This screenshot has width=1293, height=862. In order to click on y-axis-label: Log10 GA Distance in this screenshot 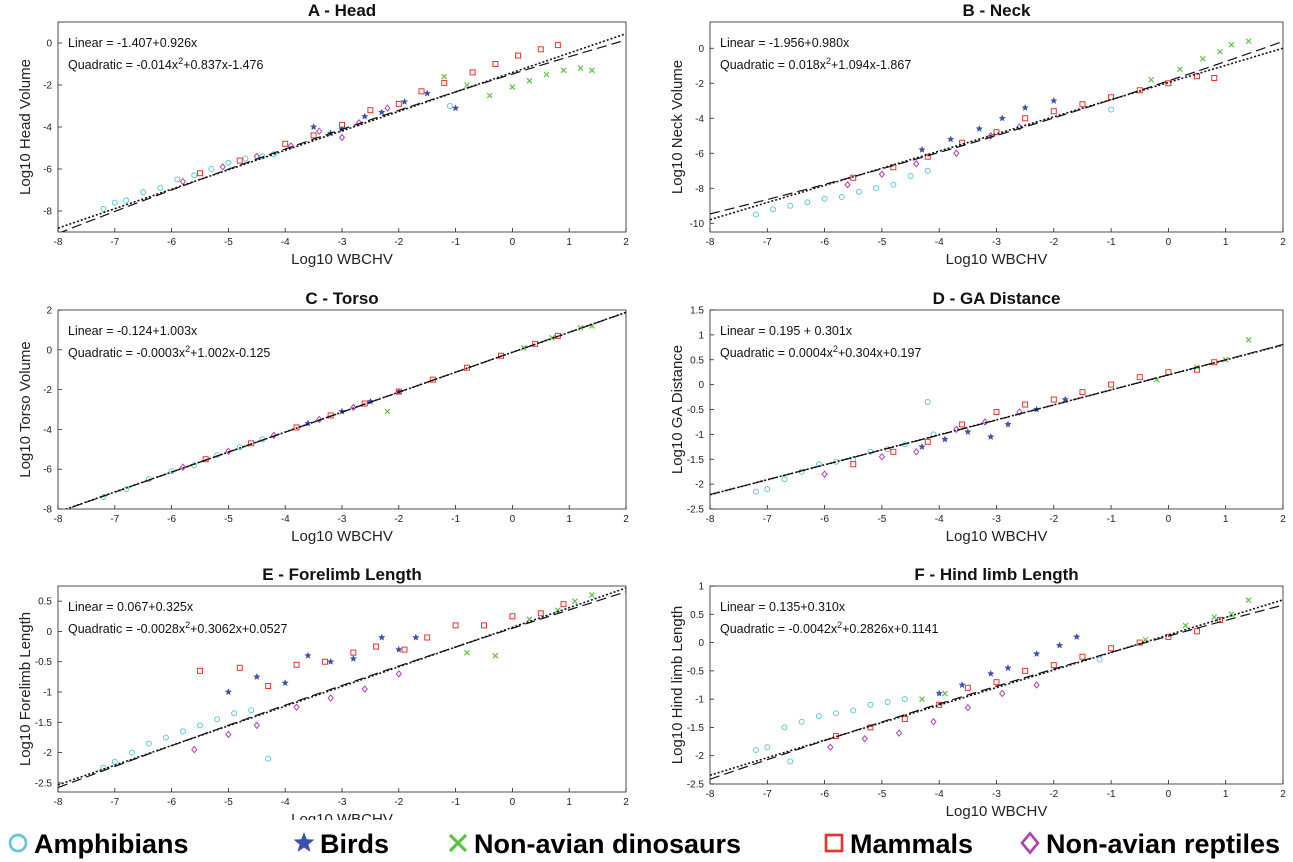, I will do `click(677, 409)`.